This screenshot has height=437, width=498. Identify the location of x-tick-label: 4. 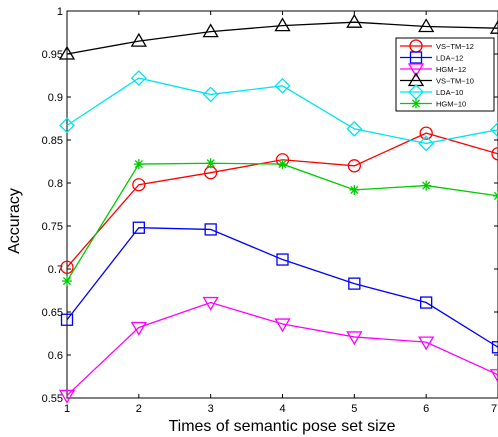
(282, 409).